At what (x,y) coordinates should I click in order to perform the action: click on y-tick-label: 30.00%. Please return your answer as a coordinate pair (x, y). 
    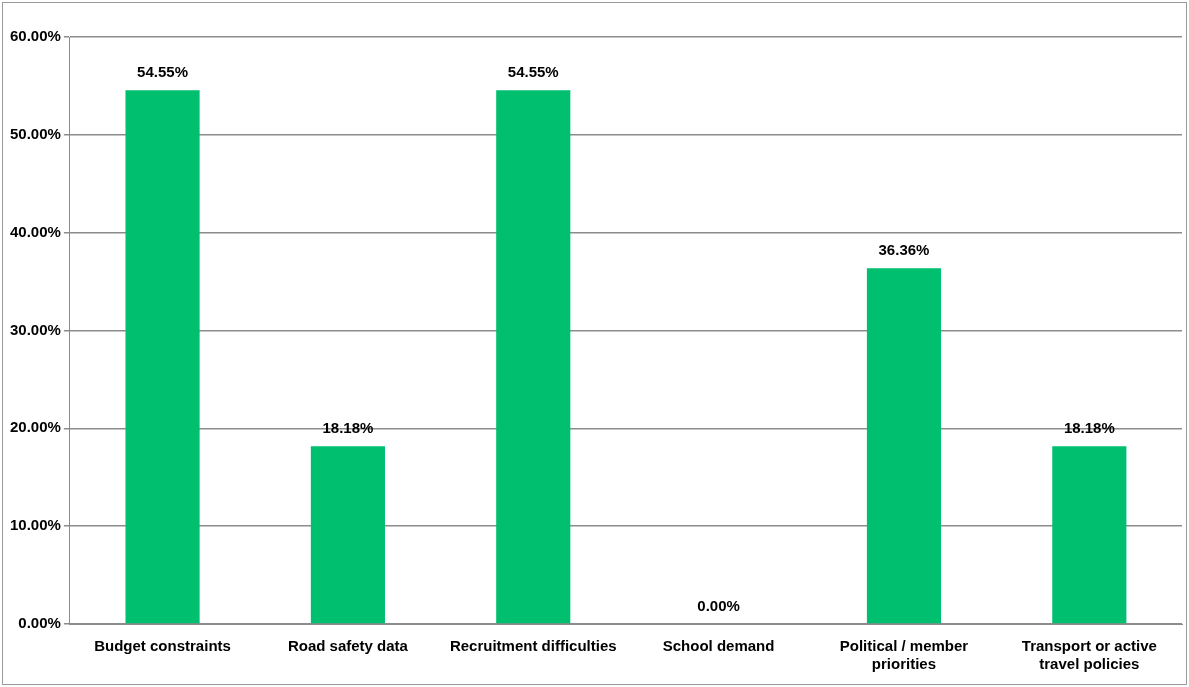
    Looking at the image, I should click on (35, 329).